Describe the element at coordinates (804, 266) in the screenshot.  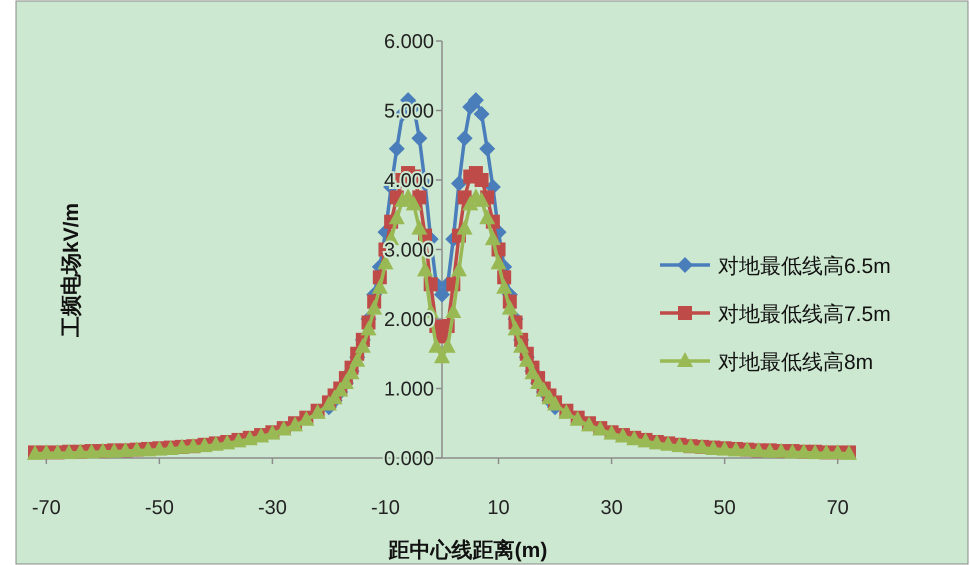
I see `legend-label: 对地最低线高6.5m` at that location.